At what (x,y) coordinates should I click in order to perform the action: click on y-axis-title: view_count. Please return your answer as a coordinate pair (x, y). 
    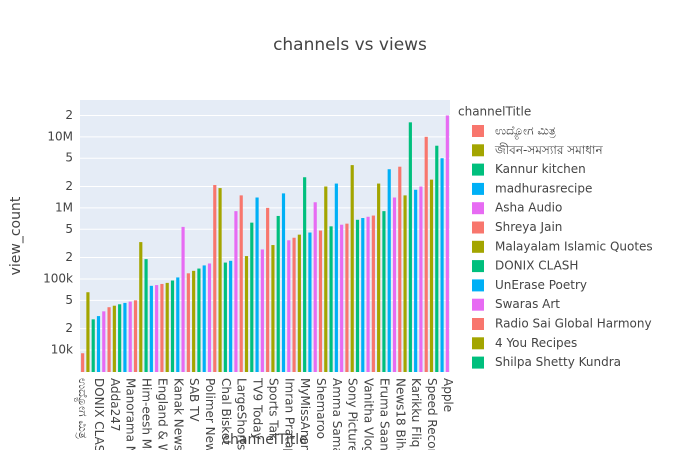
    Looking at the image, I should click on (16, 235).